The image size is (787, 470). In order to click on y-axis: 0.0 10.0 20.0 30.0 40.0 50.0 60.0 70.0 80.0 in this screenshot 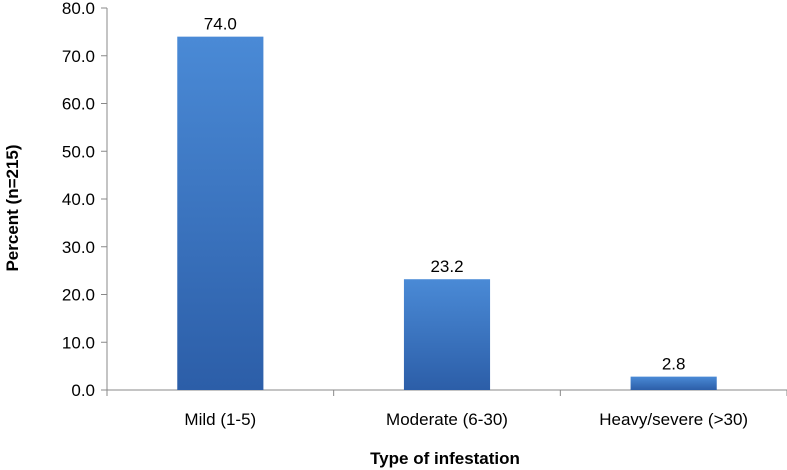, I will do `click(85, 200)`.